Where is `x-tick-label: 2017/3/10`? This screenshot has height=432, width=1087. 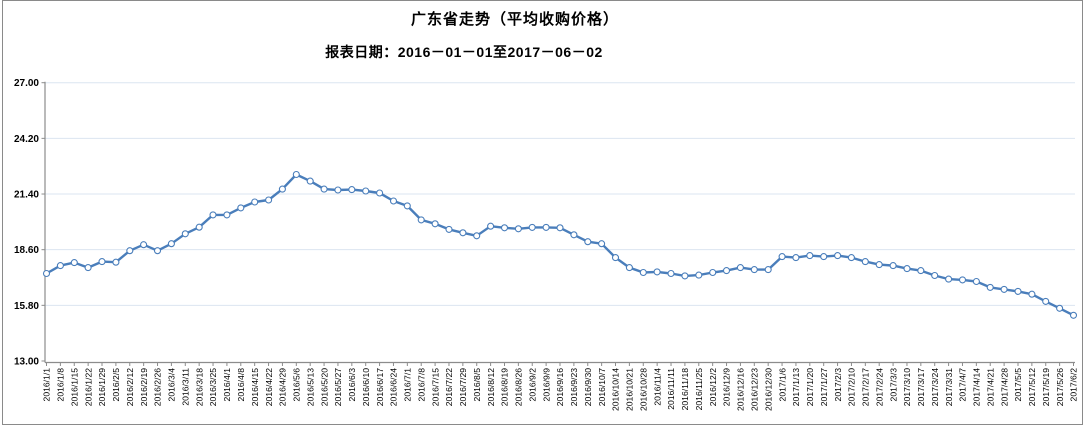
x-tick-label: 2017/3/10 is located at coordinates (907, 387).